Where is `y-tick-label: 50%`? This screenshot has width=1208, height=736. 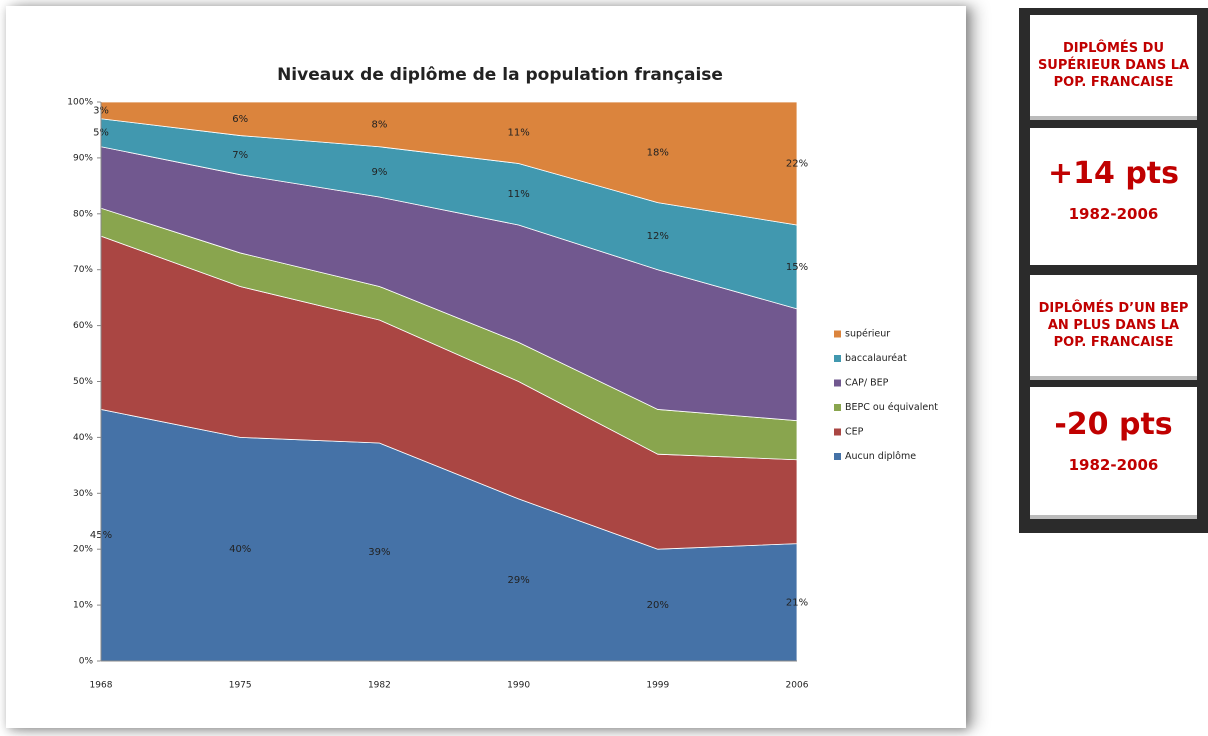
y-tick-label: 50% is located at coordinates (83, 382).